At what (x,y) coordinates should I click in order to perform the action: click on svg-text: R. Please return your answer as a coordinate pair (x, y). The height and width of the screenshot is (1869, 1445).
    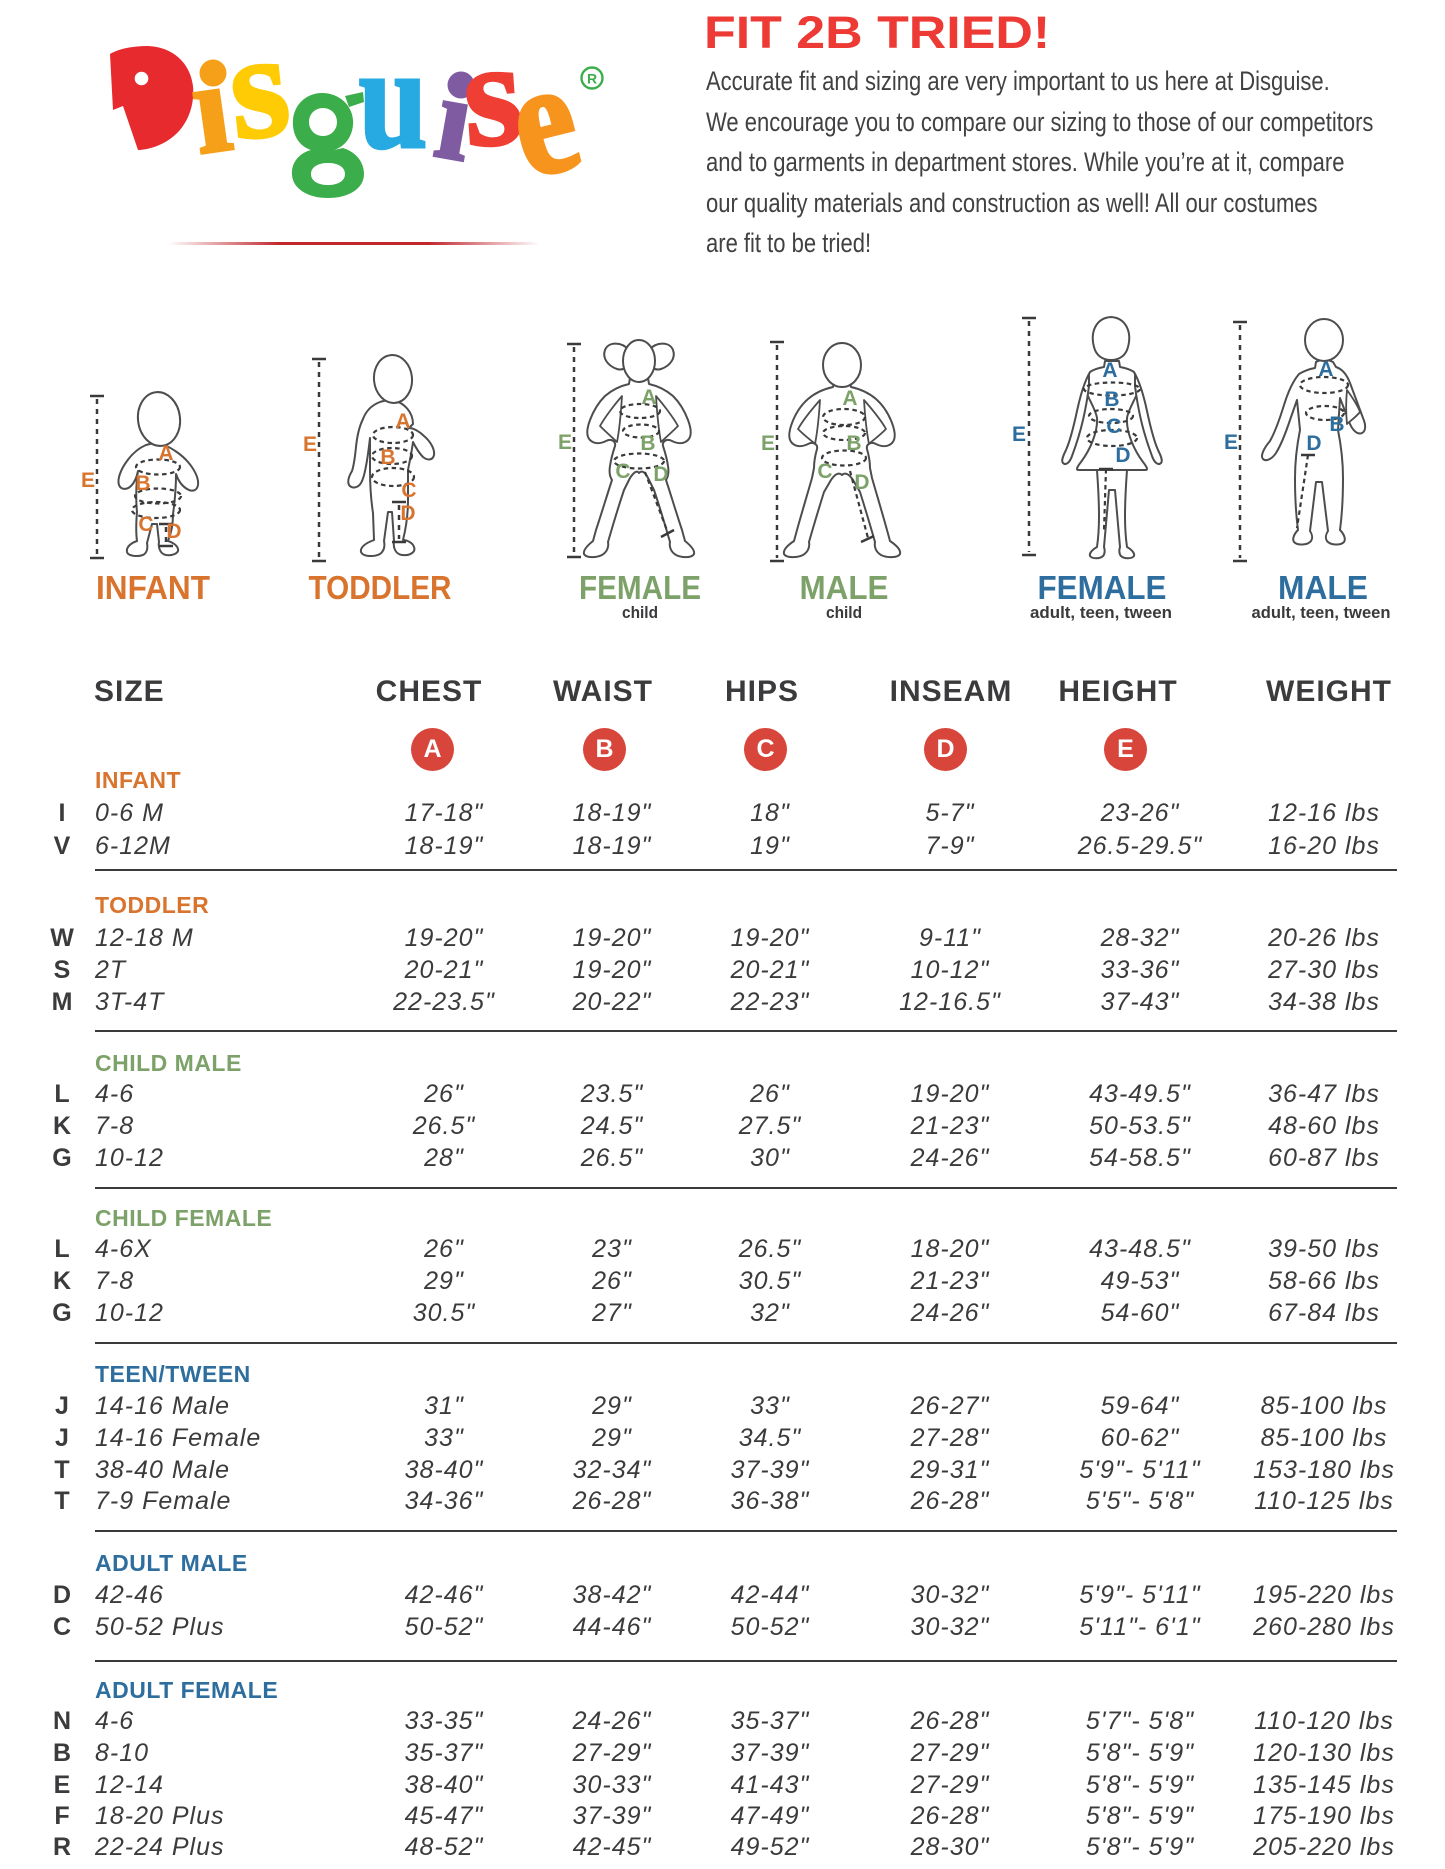
    Looking at the image, I should click on (592, 79).